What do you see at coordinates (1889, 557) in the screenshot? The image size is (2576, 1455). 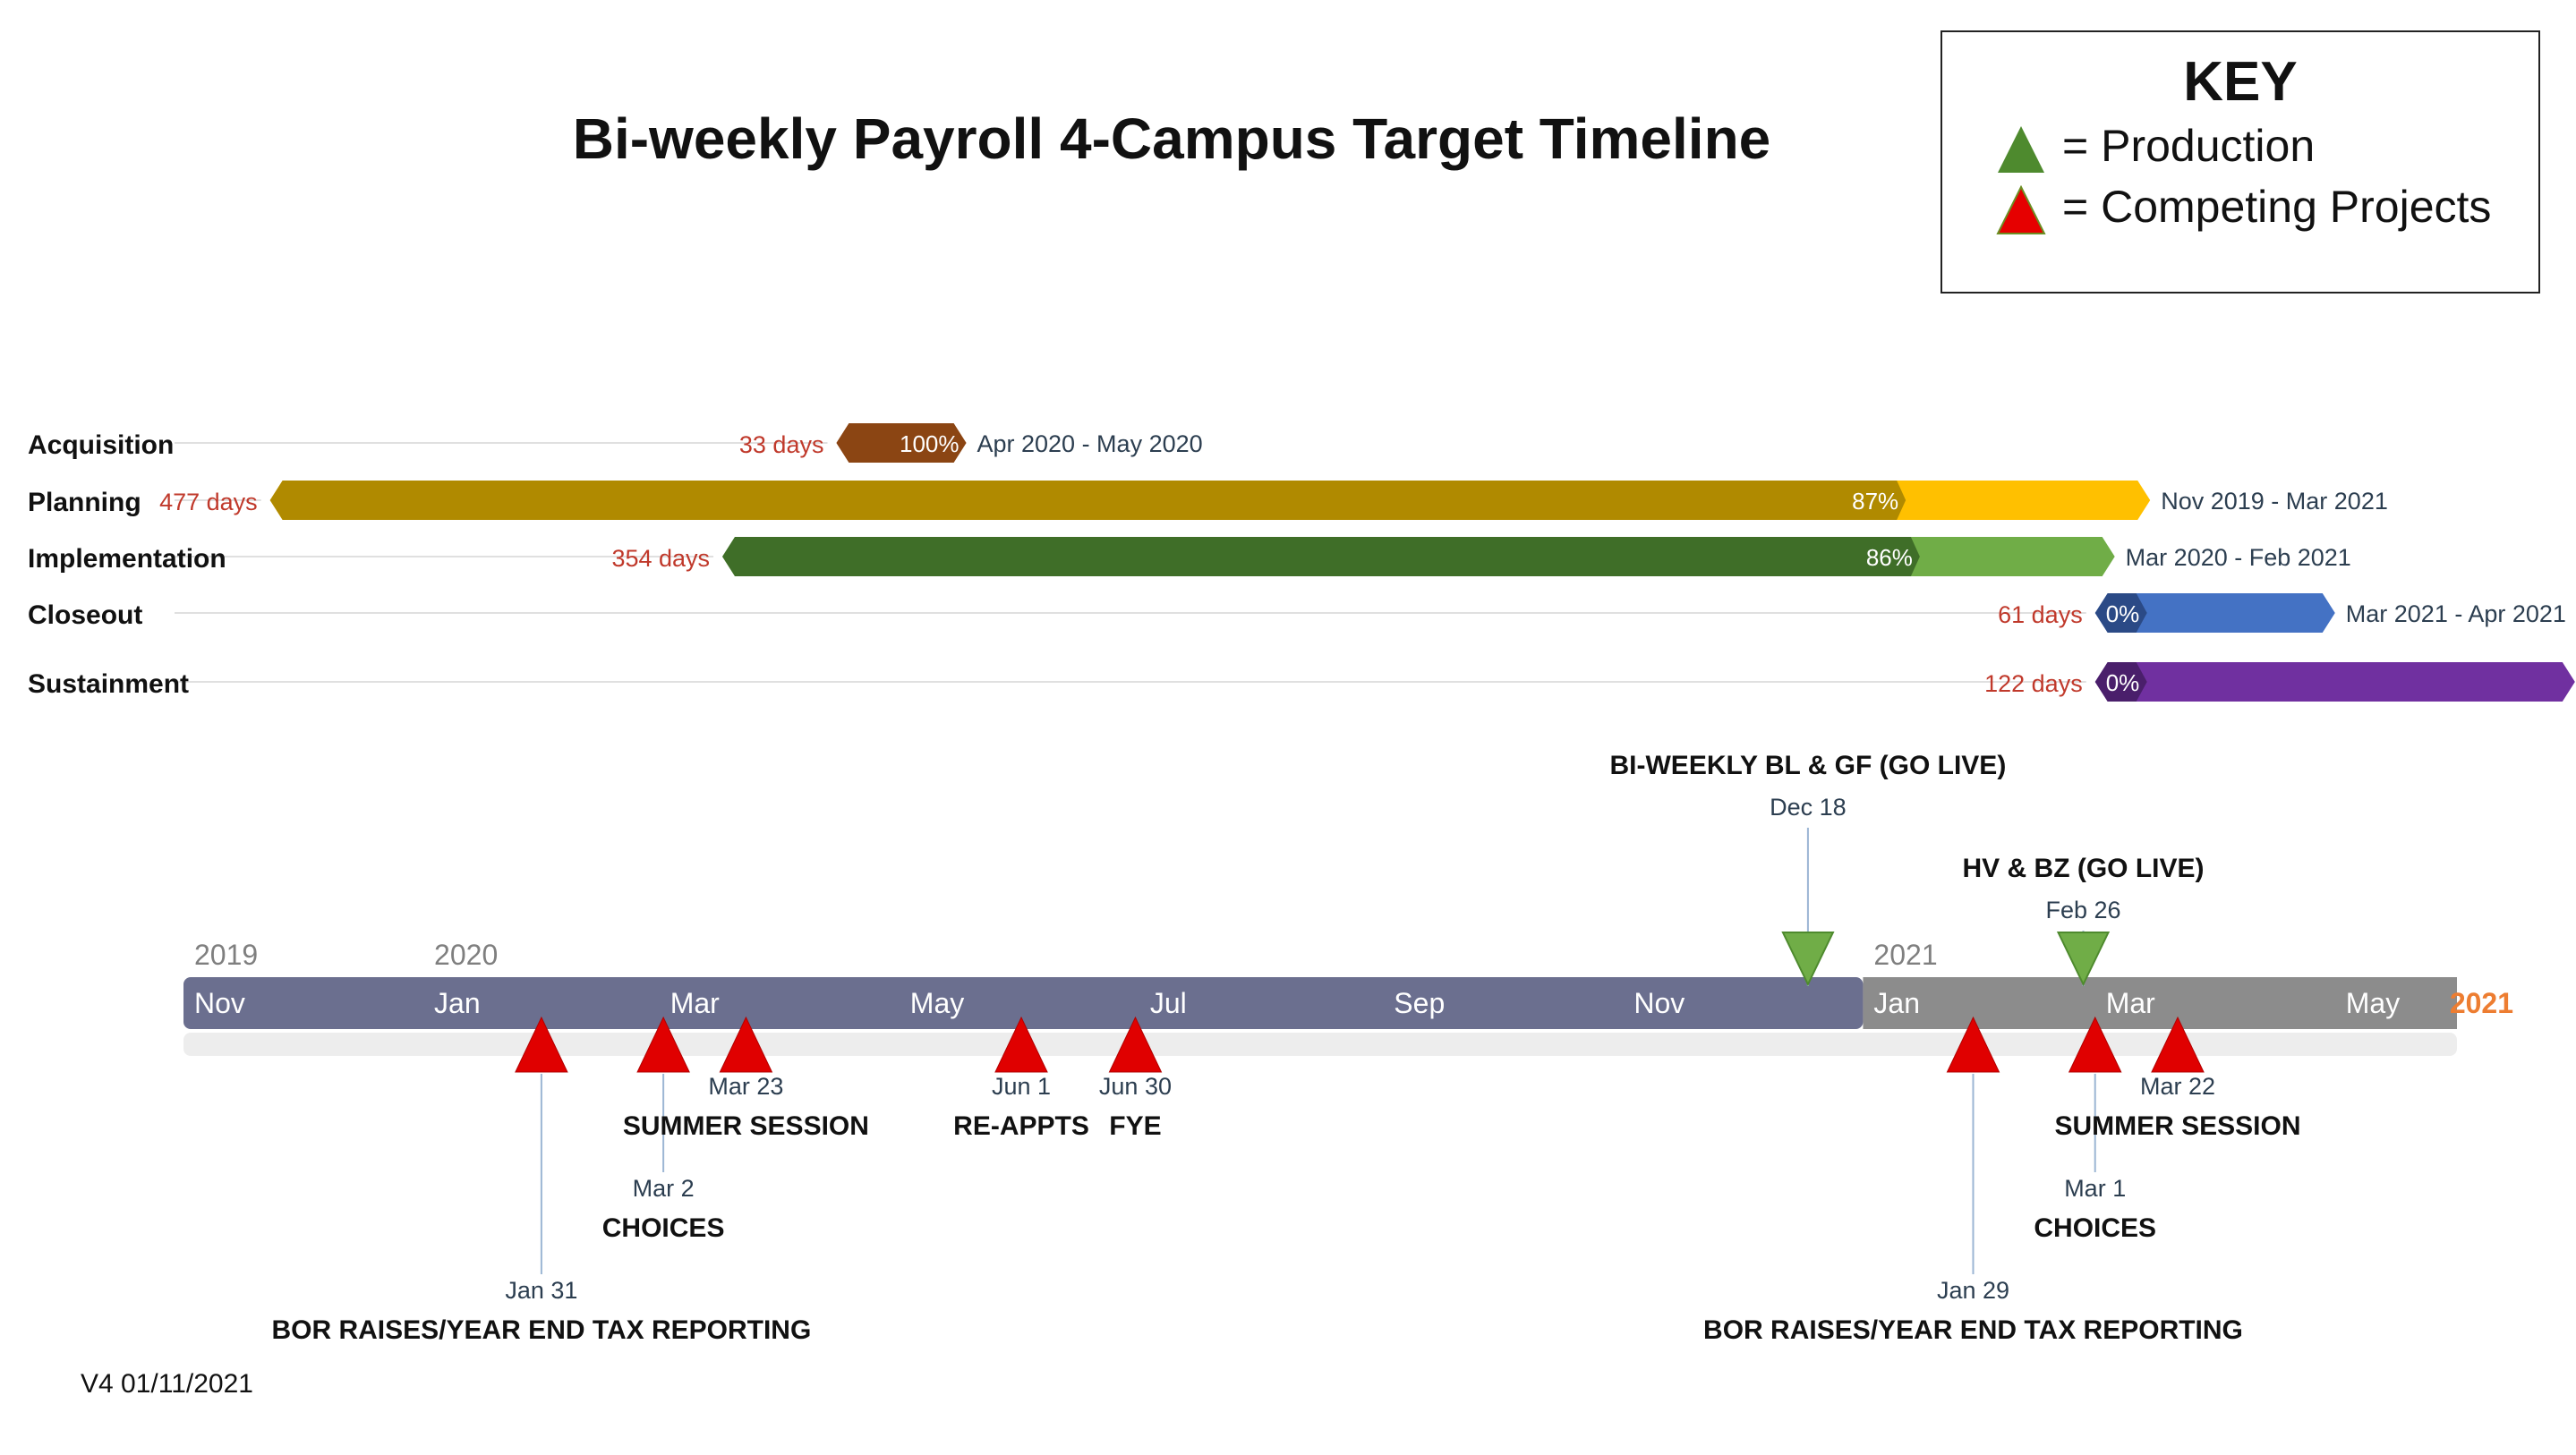 I see `task-progress: 86%` at bounding box center [1889, 557].